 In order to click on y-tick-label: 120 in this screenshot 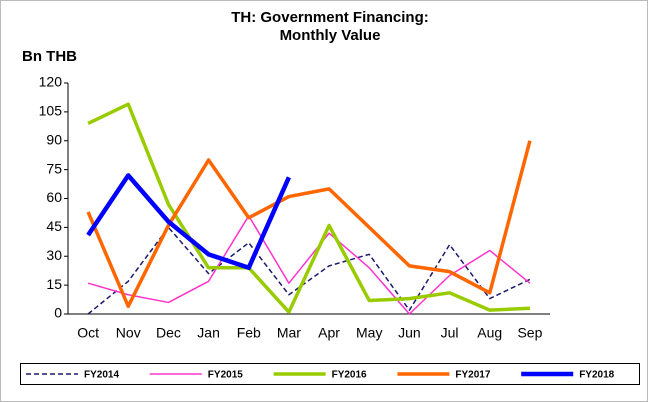, I will do `click(51, 82)`.